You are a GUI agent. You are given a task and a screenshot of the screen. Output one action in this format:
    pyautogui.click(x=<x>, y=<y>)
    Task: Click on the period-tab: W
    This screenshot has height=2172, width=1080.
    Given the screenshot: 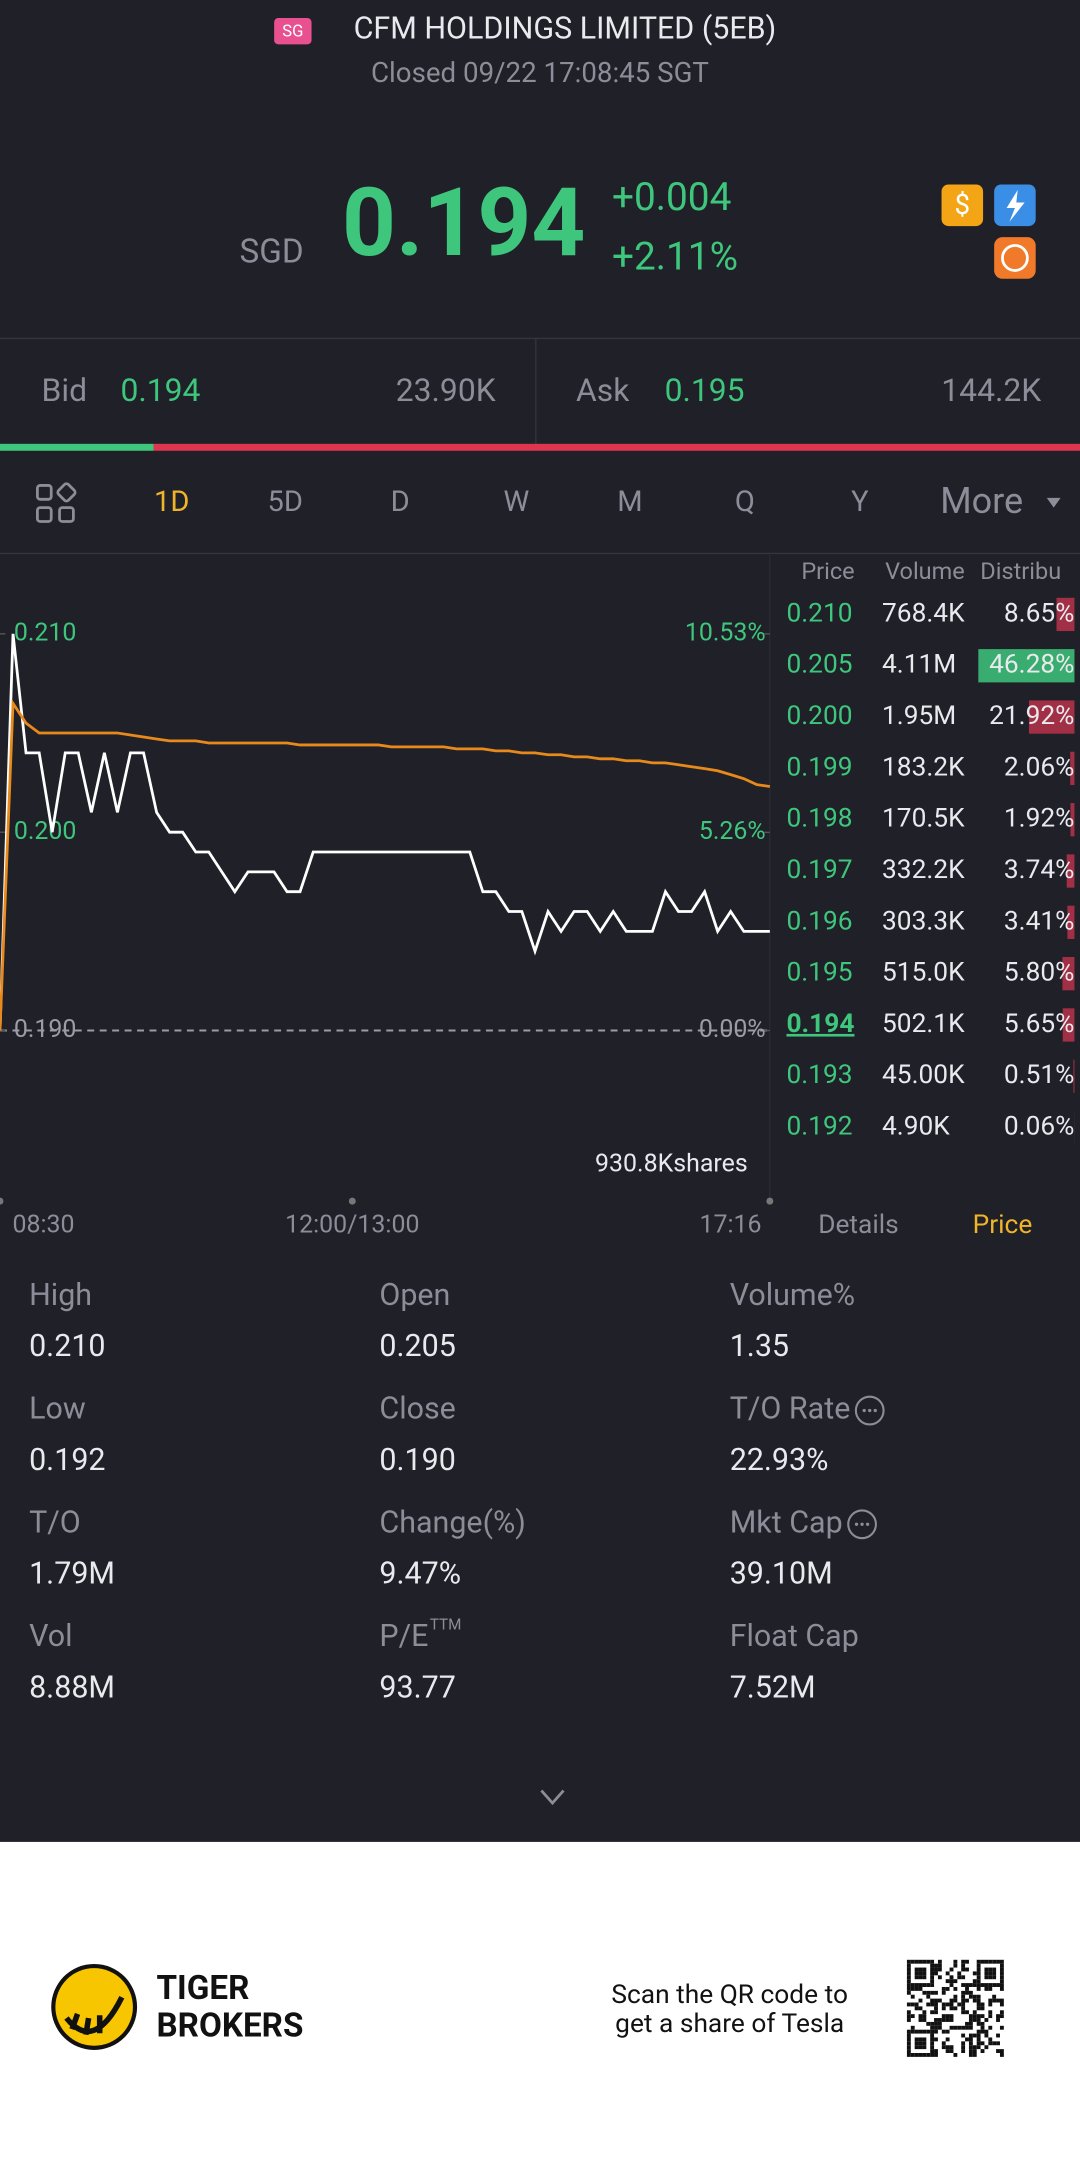 What is the action you would take?
    pyautogui.click(x=517, y=502)
    